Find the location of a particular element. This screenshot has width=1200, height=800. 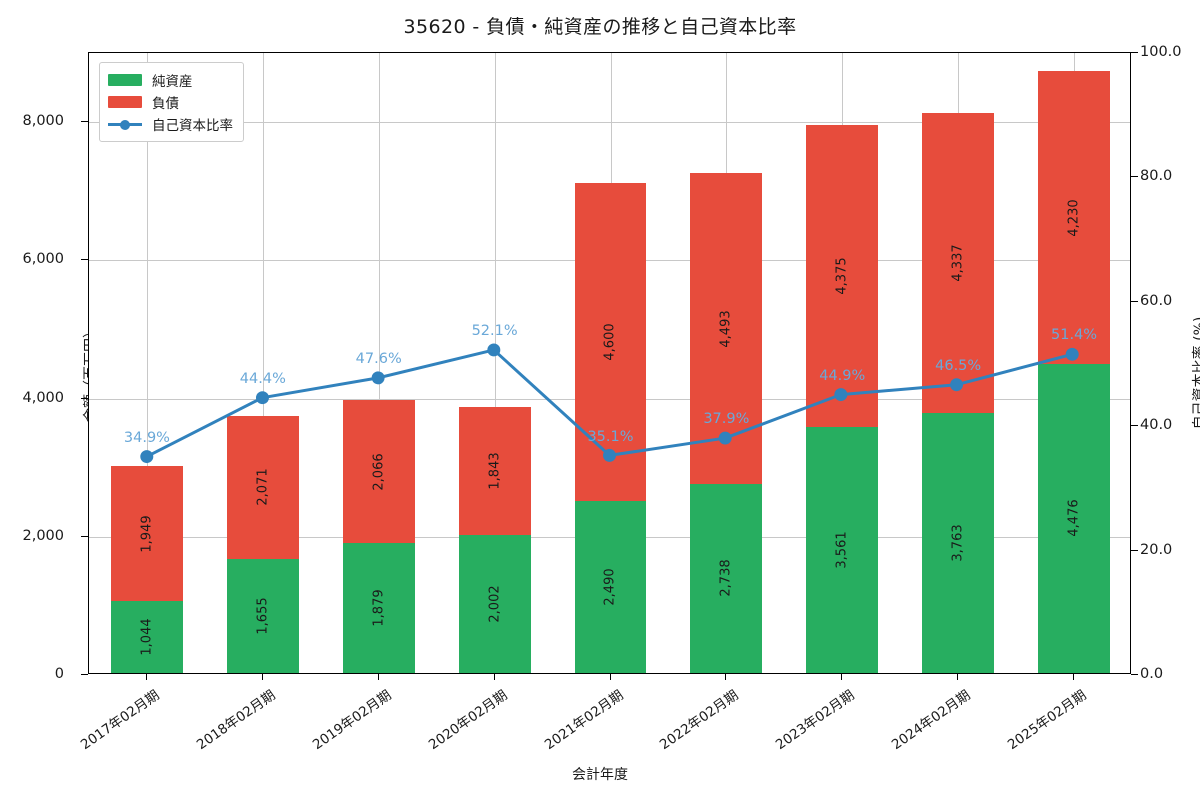

bar-value-label: 4,476 is located at coordinates (1074, 518).